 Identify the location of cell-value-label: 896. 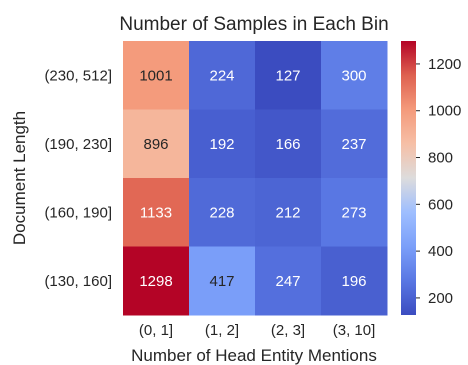
(155, 144).